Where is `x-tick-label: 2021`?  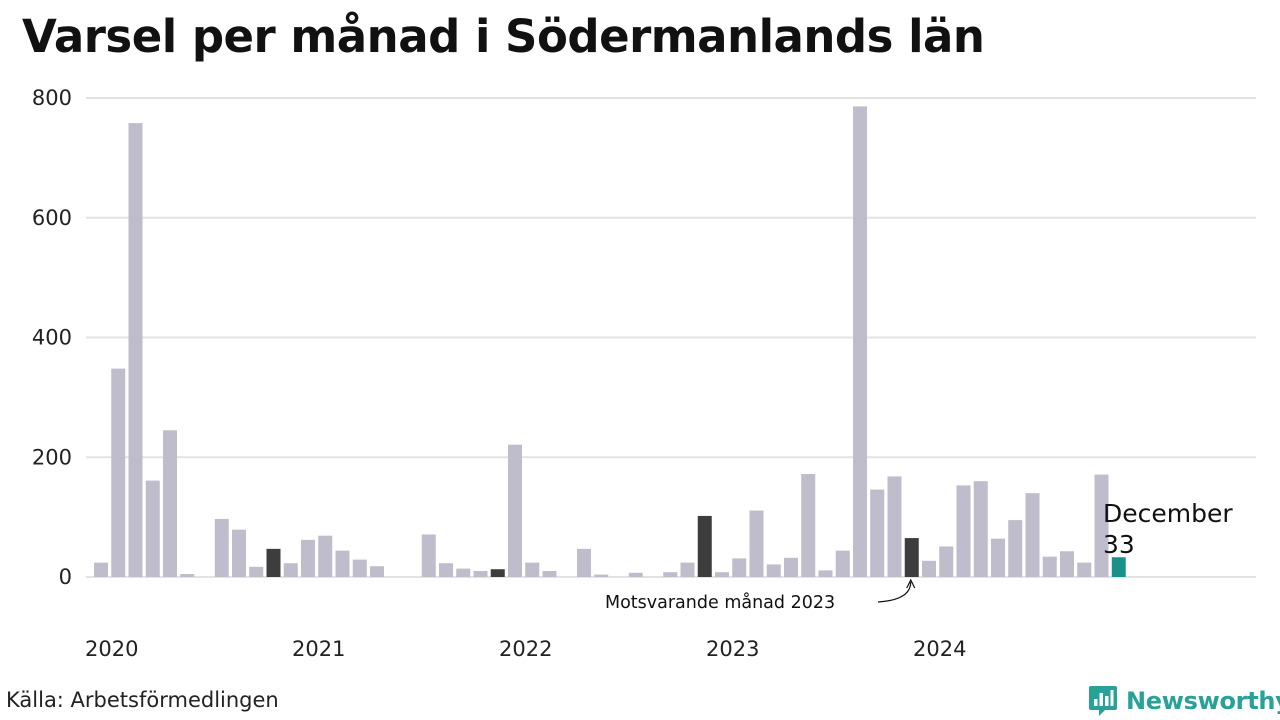 x-tick-label: 2021 is located at coordinates (318, 649).